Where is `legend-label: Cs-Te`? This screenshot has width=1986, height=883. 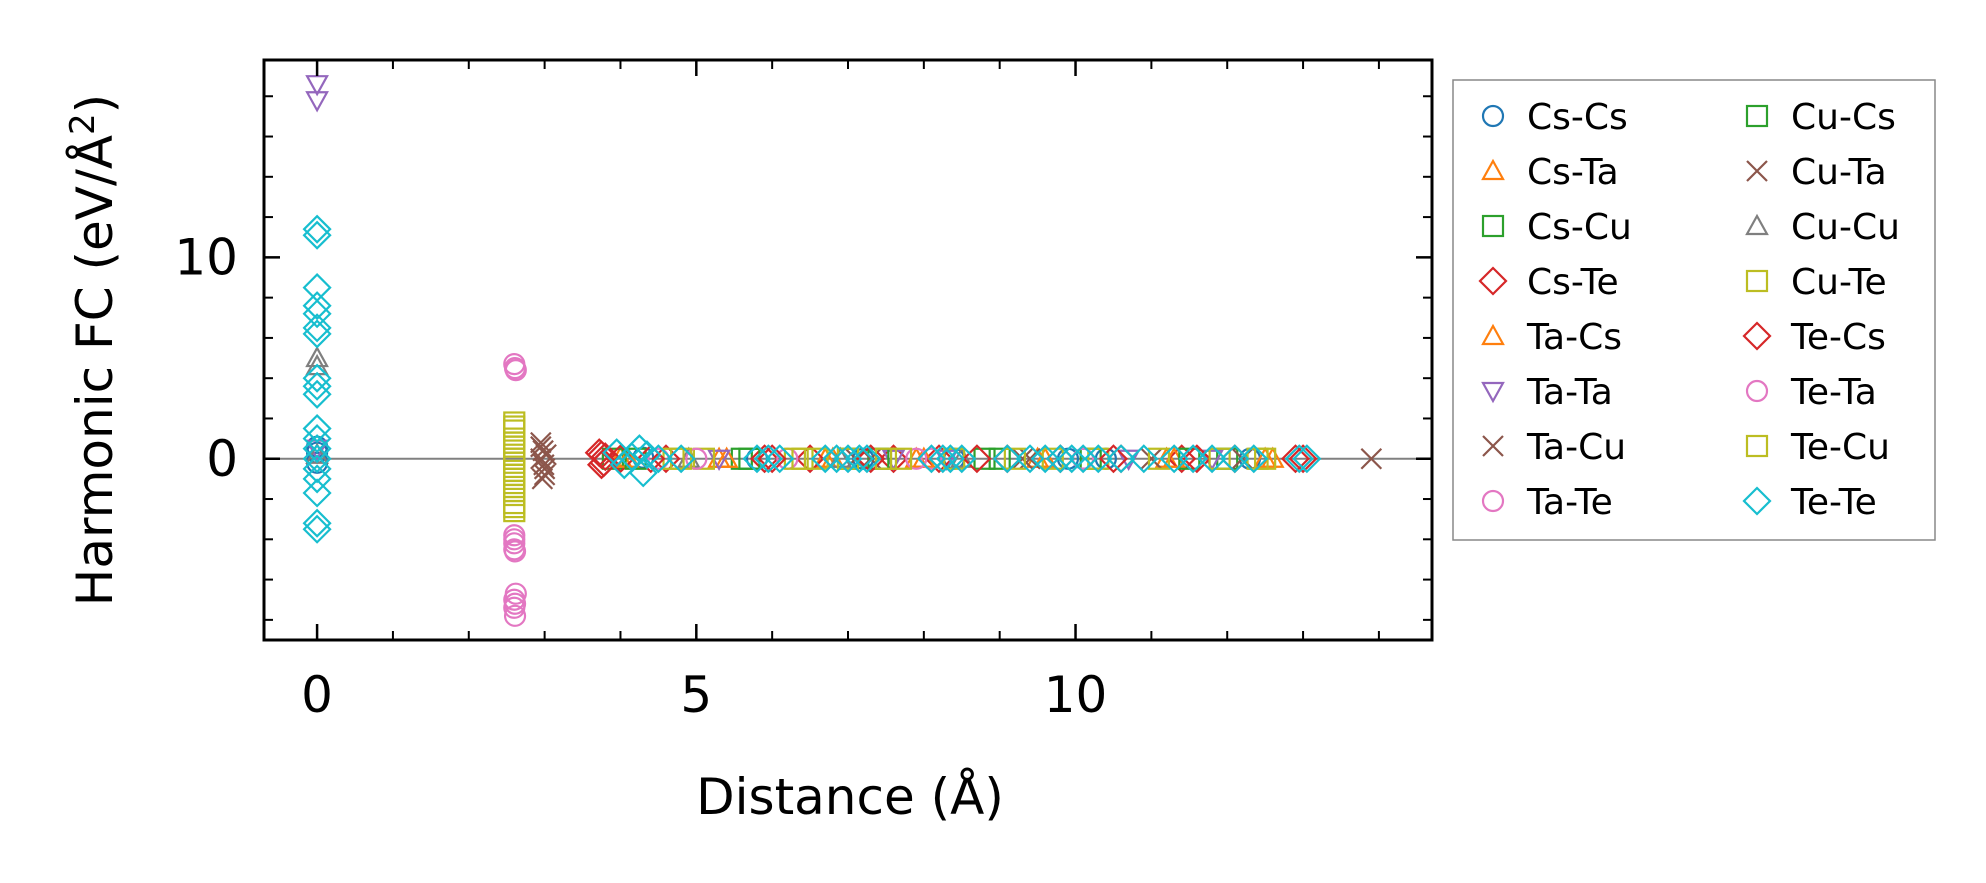
legend-label: Cs-Te is located at coordinates (1573, 282).